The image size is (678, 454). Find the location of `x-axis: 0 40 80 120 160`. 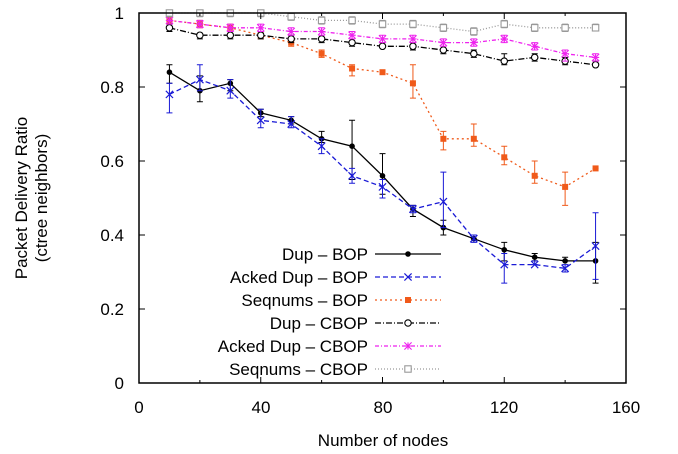

x-axis: 0 40 80 120 160 is located at coordinates (387, 407).